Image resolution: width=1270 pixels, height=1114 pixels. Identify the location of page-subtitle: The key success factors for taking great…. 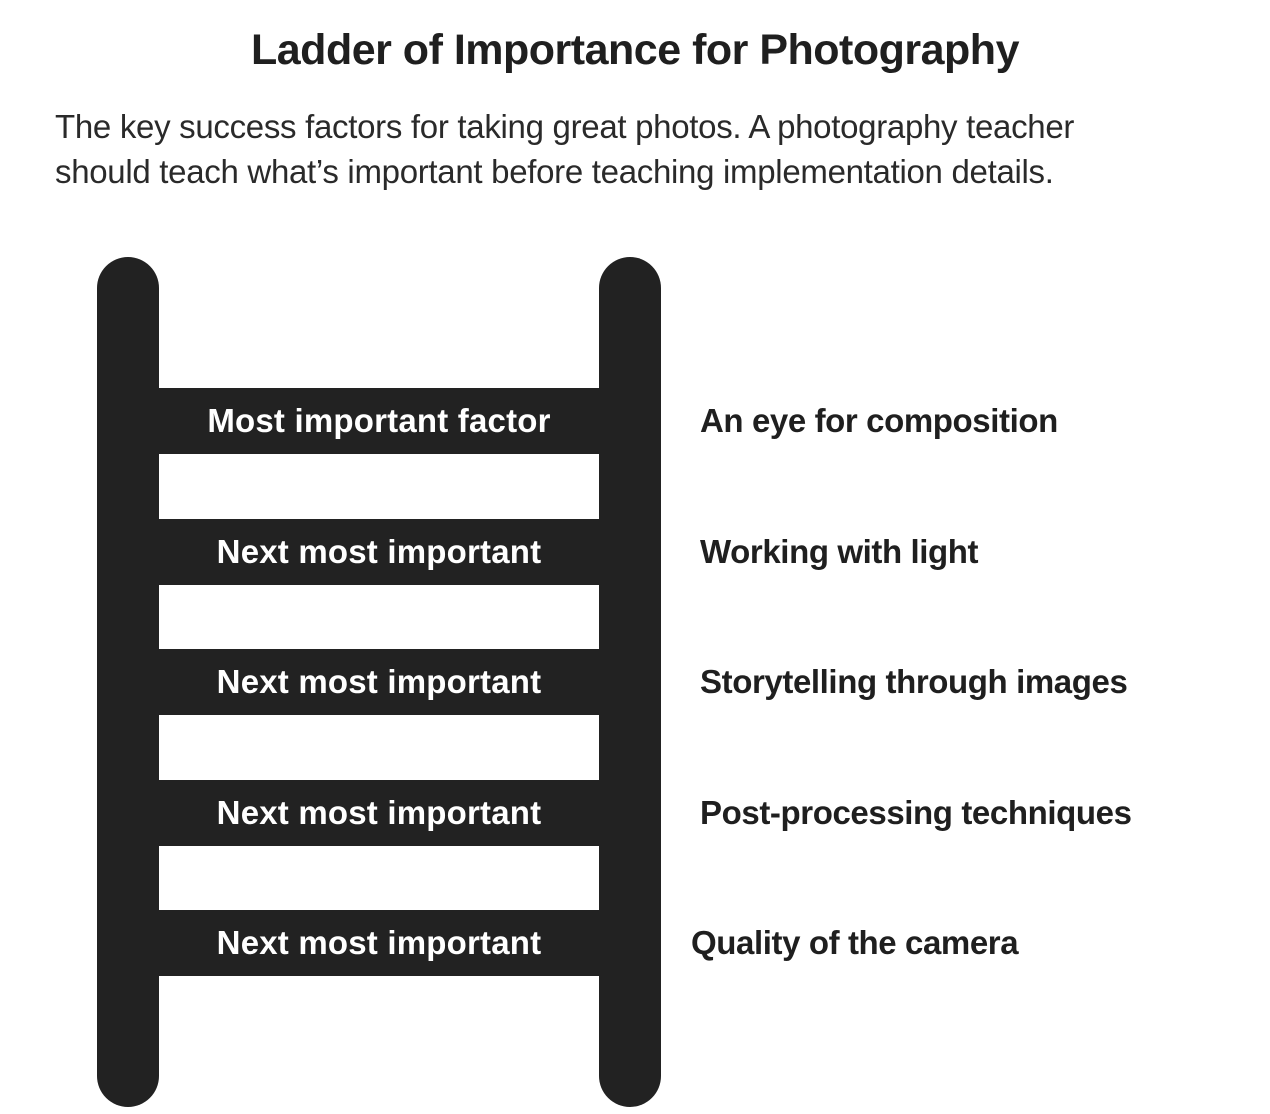
(645, 149).